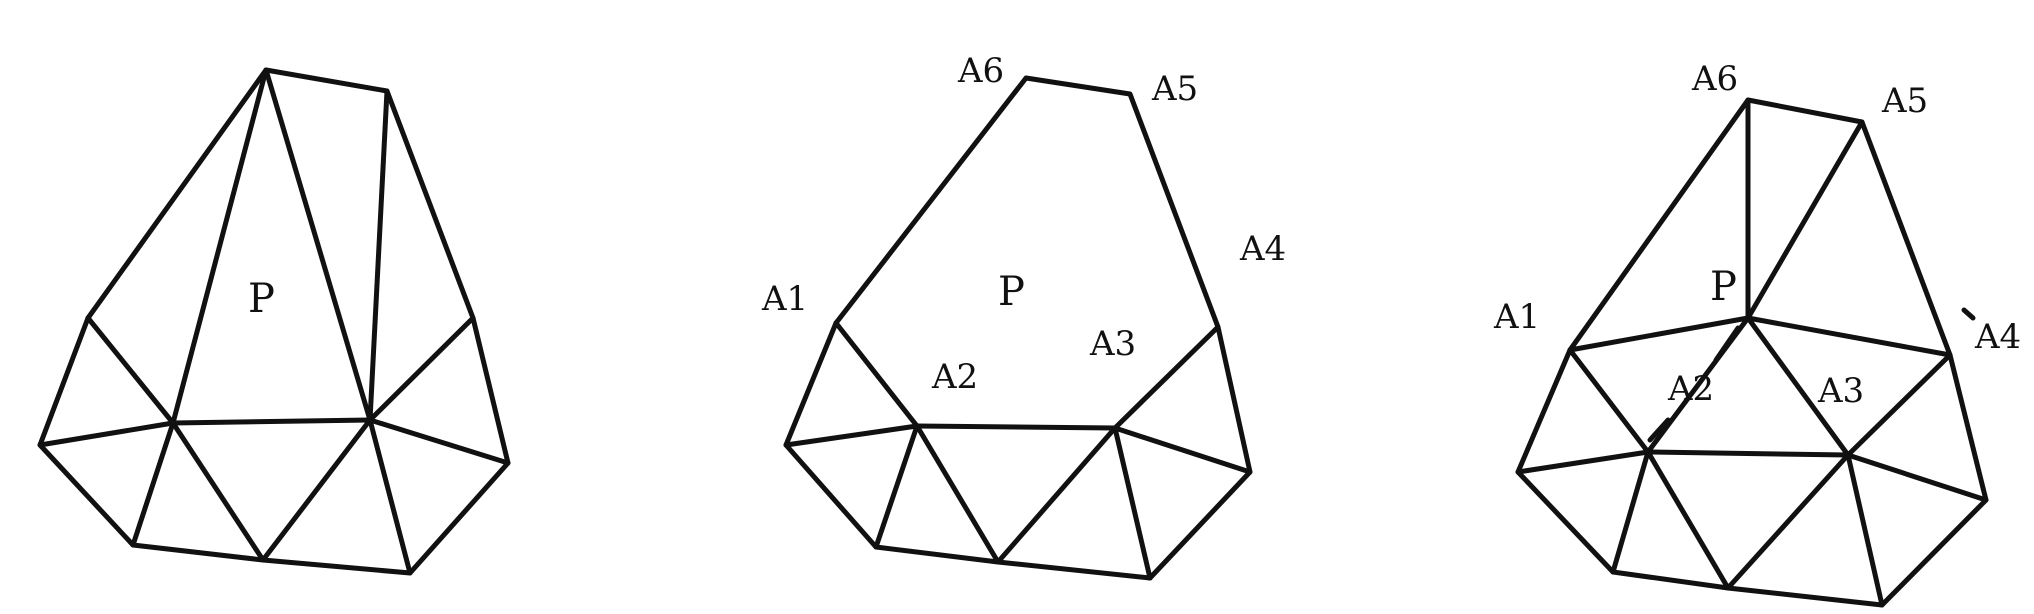  Describe the element at coordinates (954, 377) in the screenshot. I see `middle-vertex-label: A2` at that location.